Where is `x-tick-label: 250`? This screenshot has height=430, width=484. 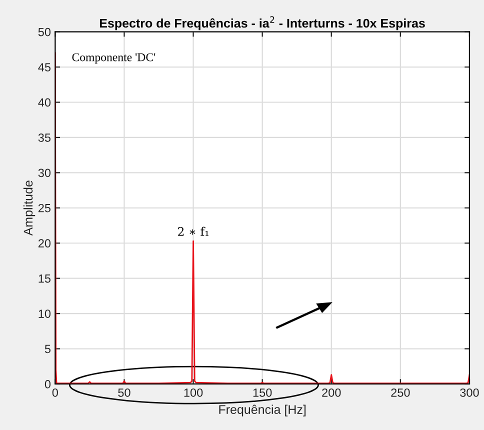
x-tick-label: 250 is located at coordinates (400, 392).